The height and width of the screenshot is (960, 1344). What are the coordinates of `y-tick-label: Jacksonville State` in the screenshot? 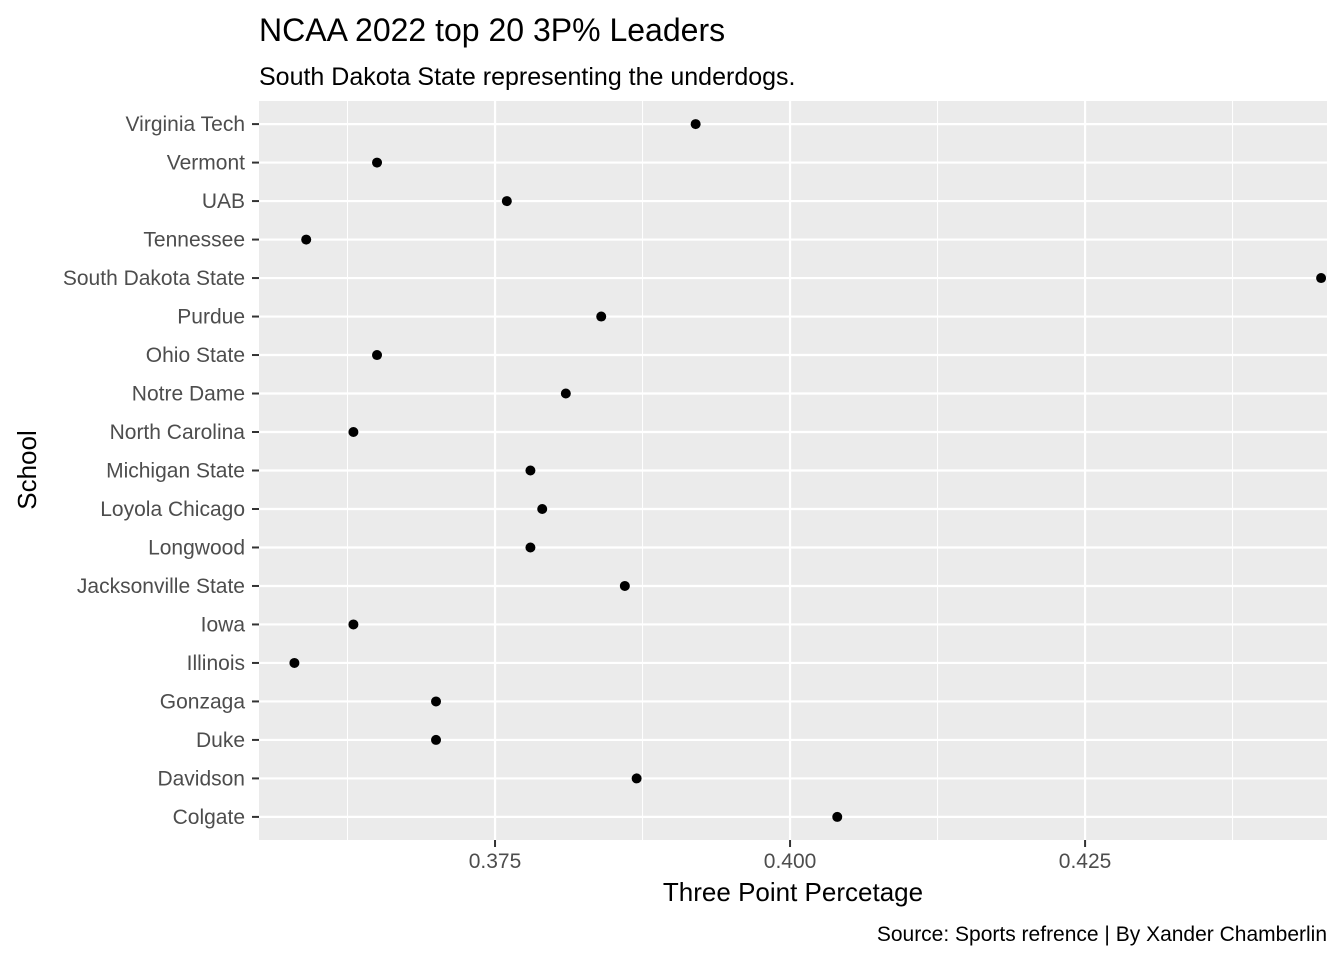 It's located at (161, 586).